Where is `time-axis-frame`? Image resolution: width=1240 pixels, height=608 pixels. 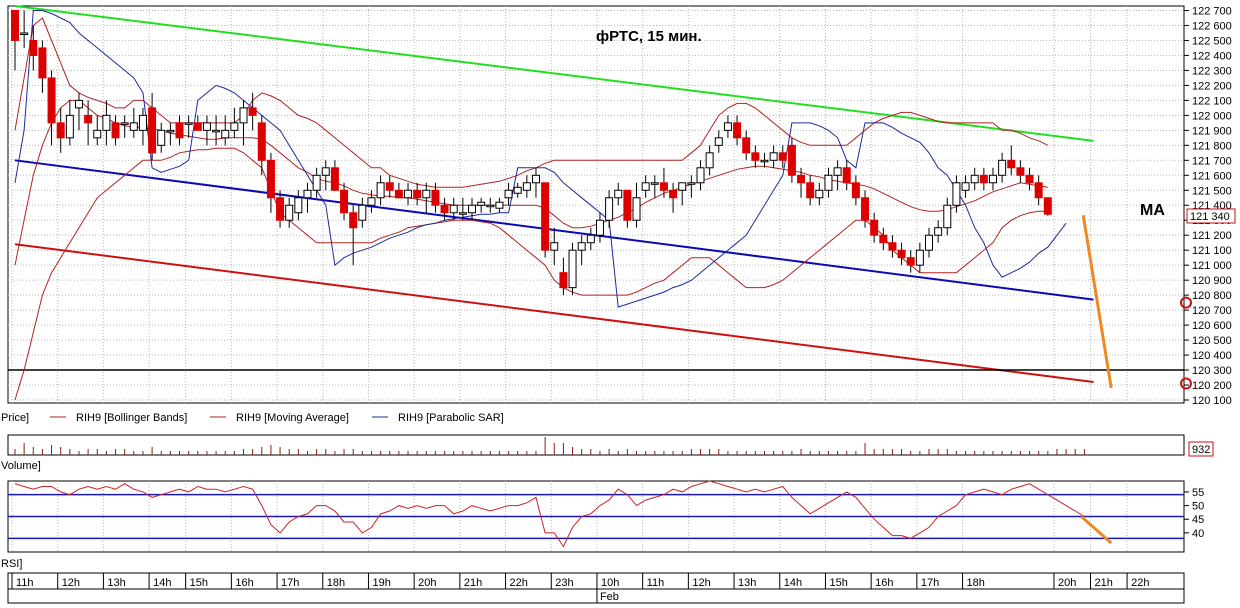
time-axis-frame is located at coordinates (596, 588).